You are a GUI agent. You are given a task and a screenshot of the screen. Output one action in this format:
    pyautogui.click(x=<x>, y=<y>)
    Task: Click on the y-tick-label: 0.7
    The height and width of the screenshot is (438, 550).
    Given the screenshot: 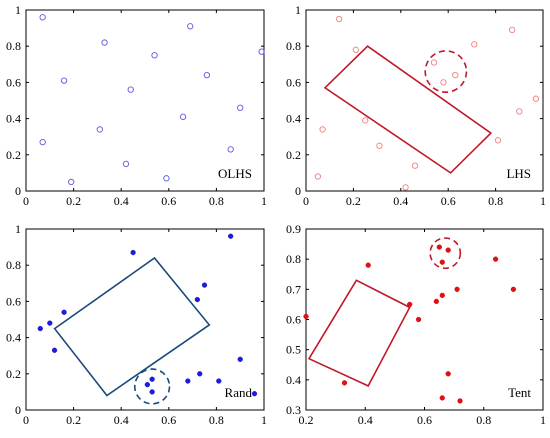 What is the action you would take?
    pyautogui.click(x=293, y=289)
    